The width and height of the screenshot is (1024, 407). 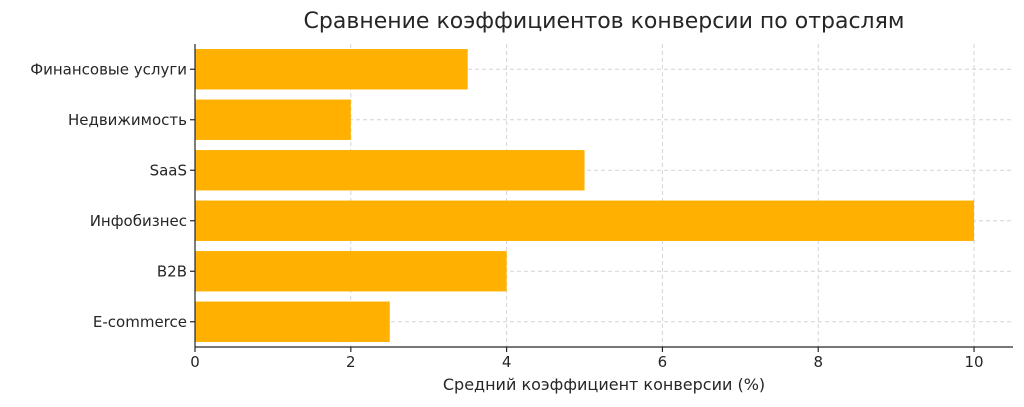 I want to click on x-tick-label: 8, so click(x=818, y=362).